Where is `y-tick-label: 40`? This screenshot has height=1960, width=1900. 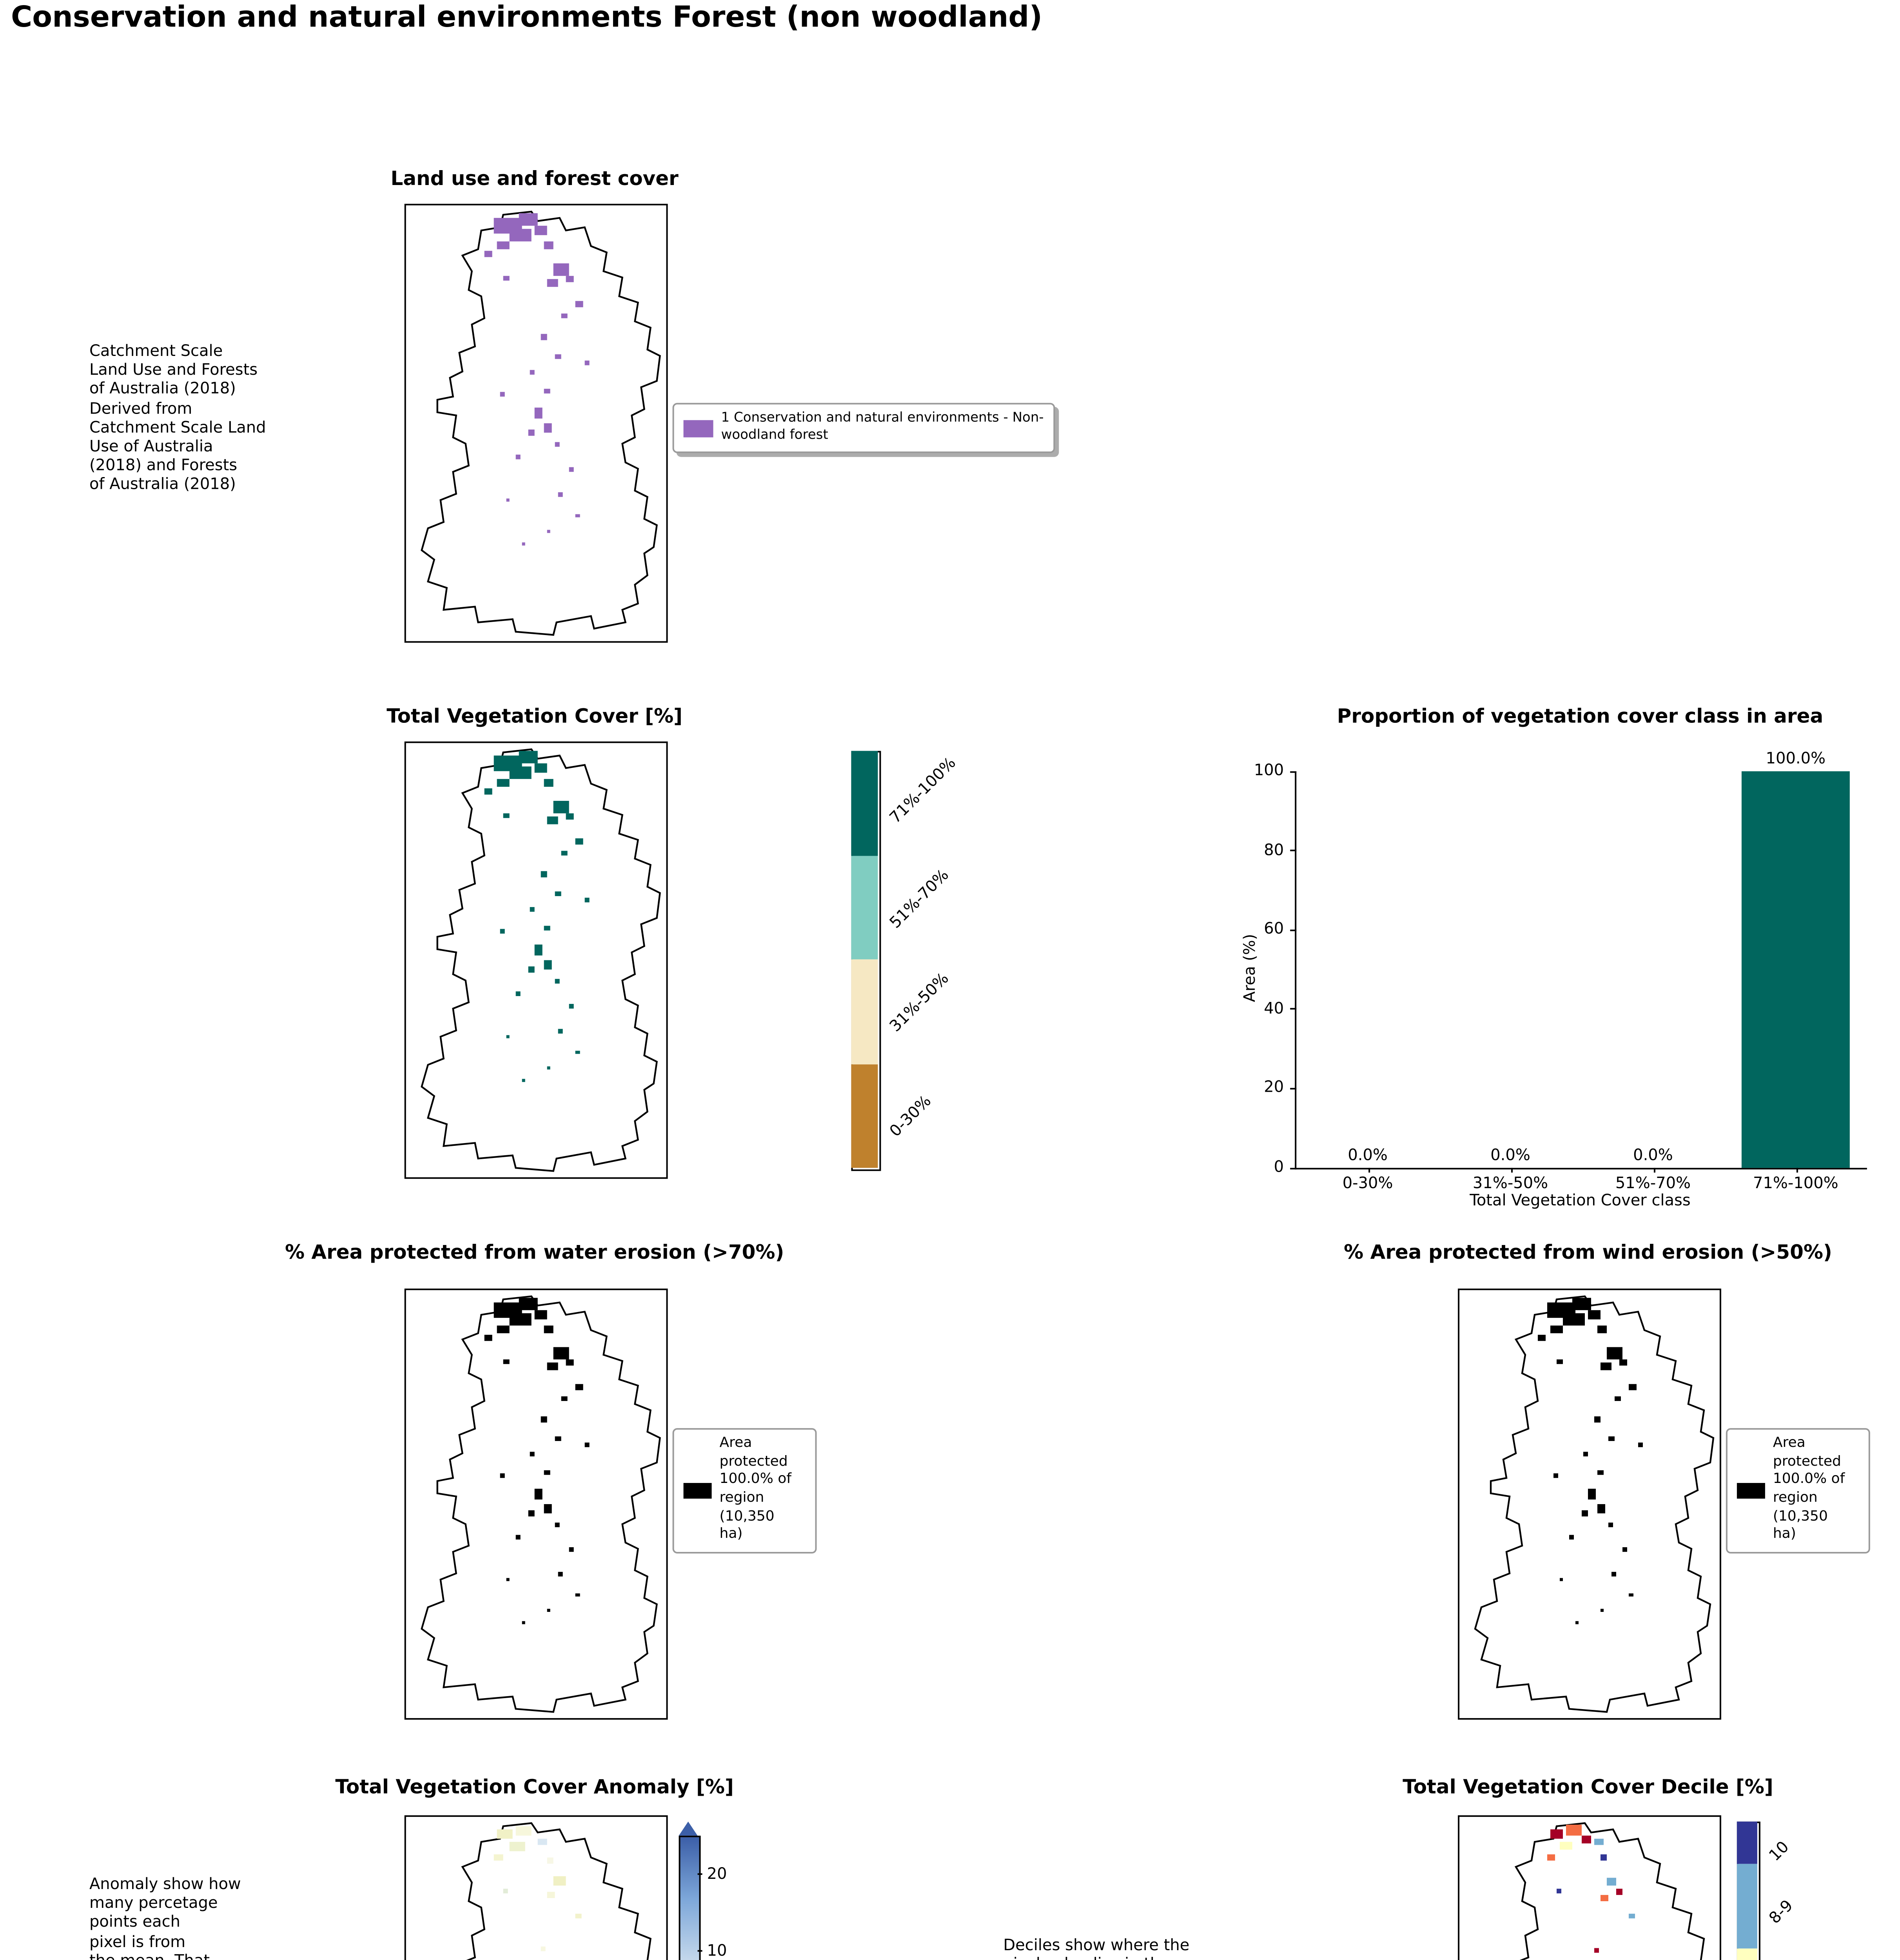
y-tick-label: 40 is located at coordinates (1274, 1009).